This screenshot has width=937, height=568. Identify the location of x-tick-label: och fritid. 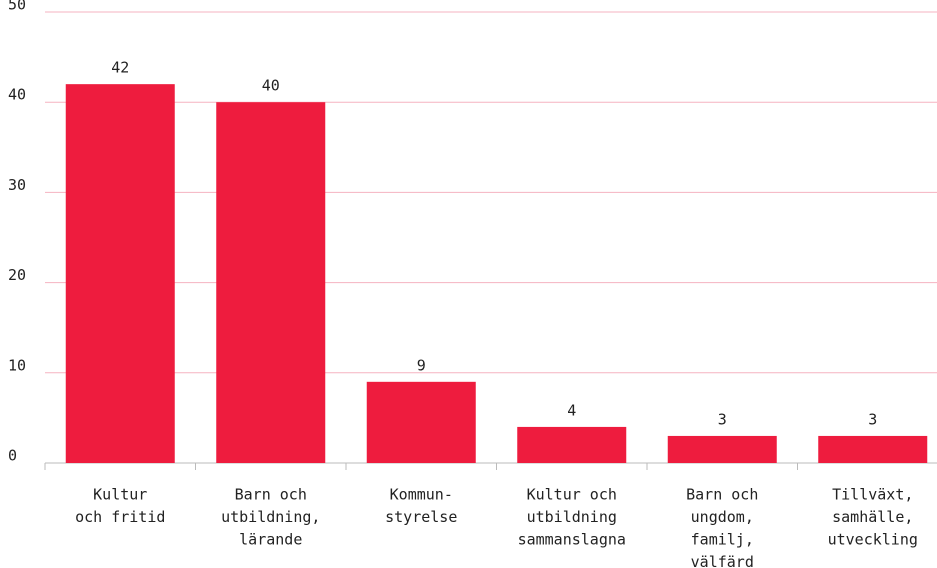
(120, 517).